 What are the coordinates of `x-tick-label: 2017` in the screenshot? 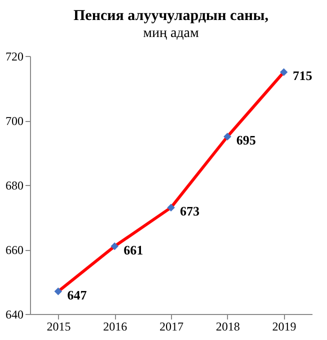 It's located at (172, 327).